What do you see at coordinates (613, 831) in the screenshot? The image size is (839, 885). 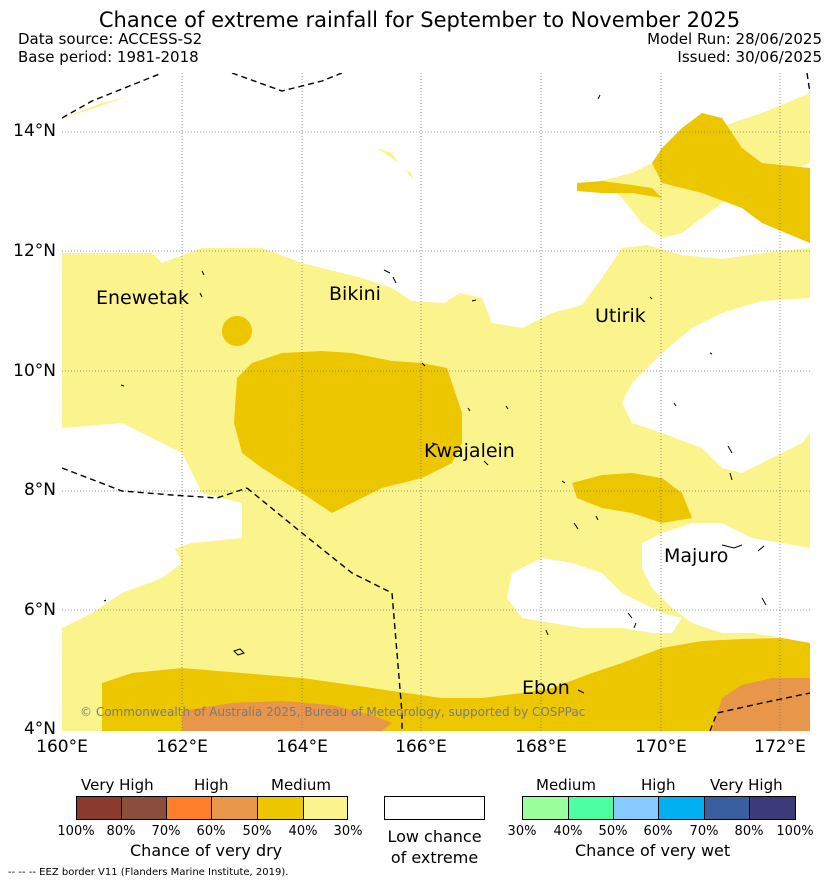 I see `wet-pct-50: 50%` at bounding box center [613, 831].